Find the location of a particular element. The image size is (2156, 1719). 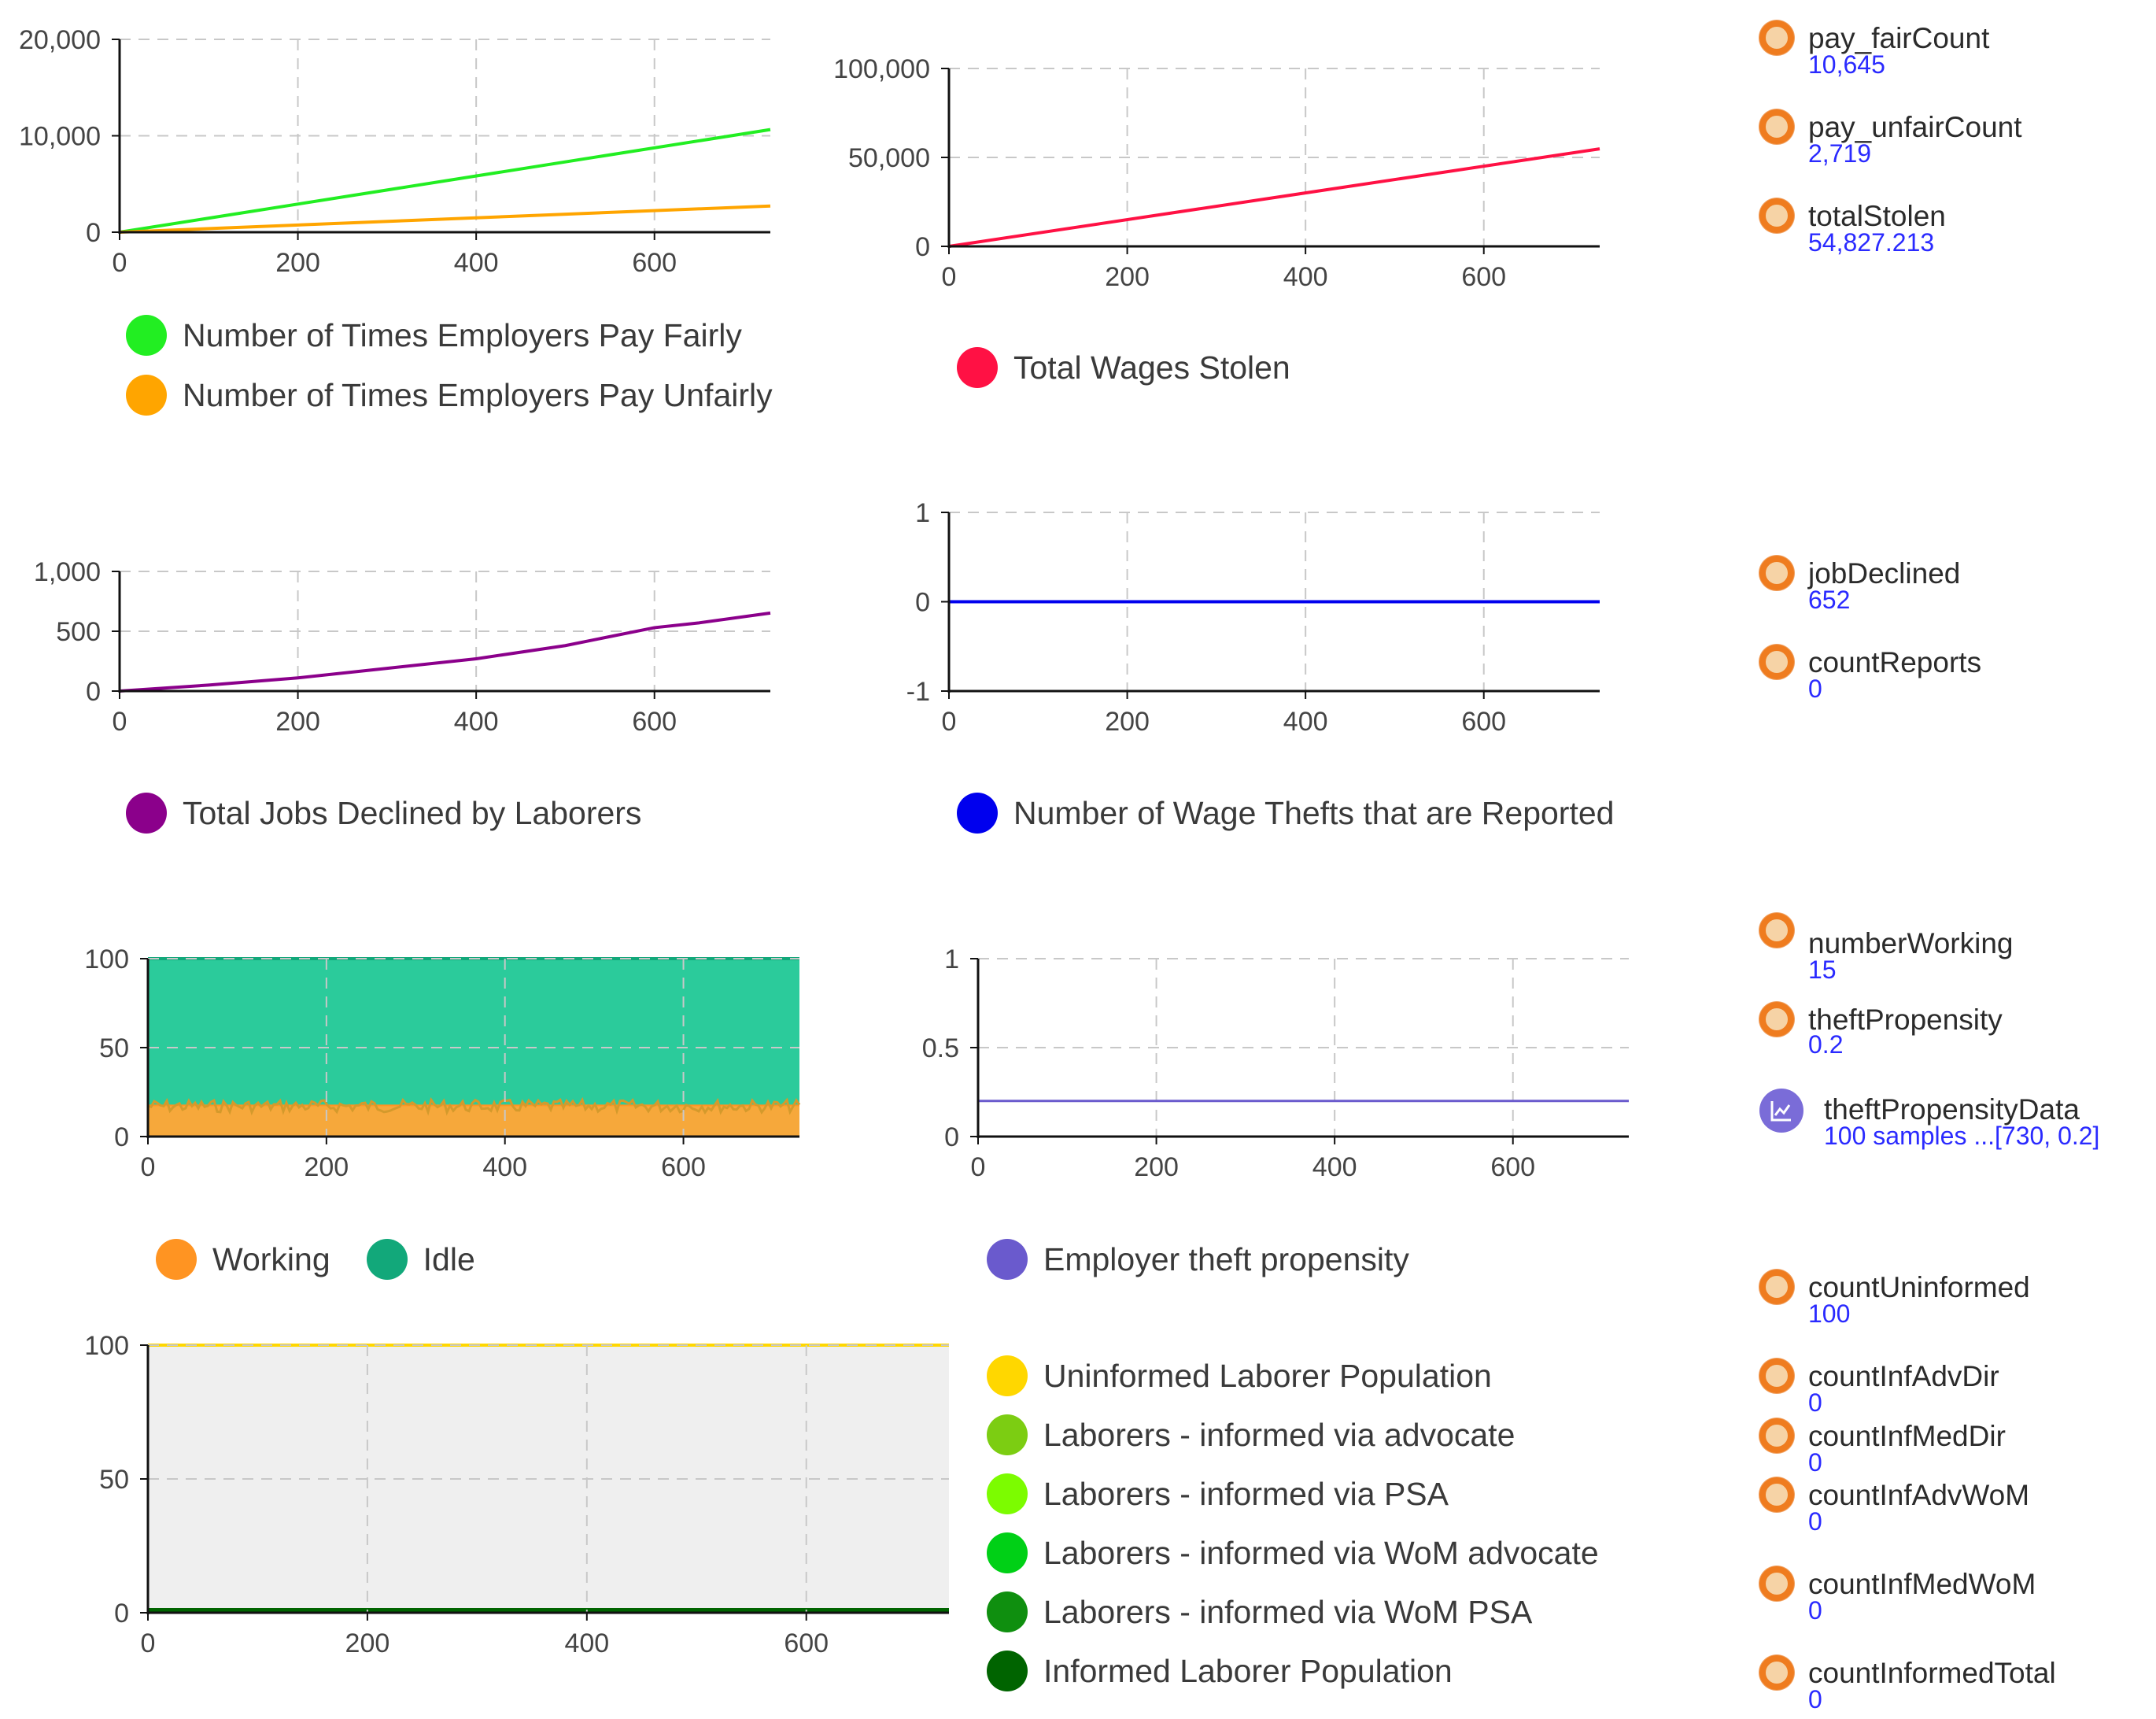

legend-item: Laborers - informed via WoM PSA is located at coordinates (1293, 1611).